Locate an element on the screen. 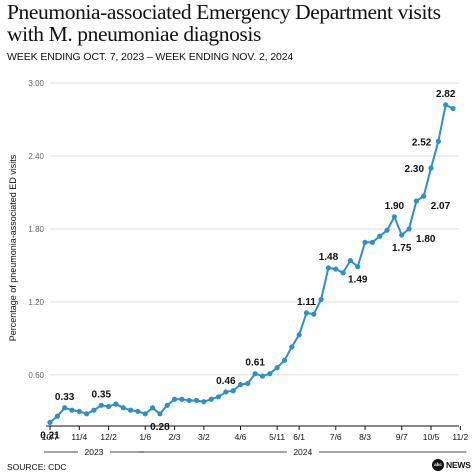 The image size is (474, 474). data-label: 0.21 is located at coordinates (50, 435).